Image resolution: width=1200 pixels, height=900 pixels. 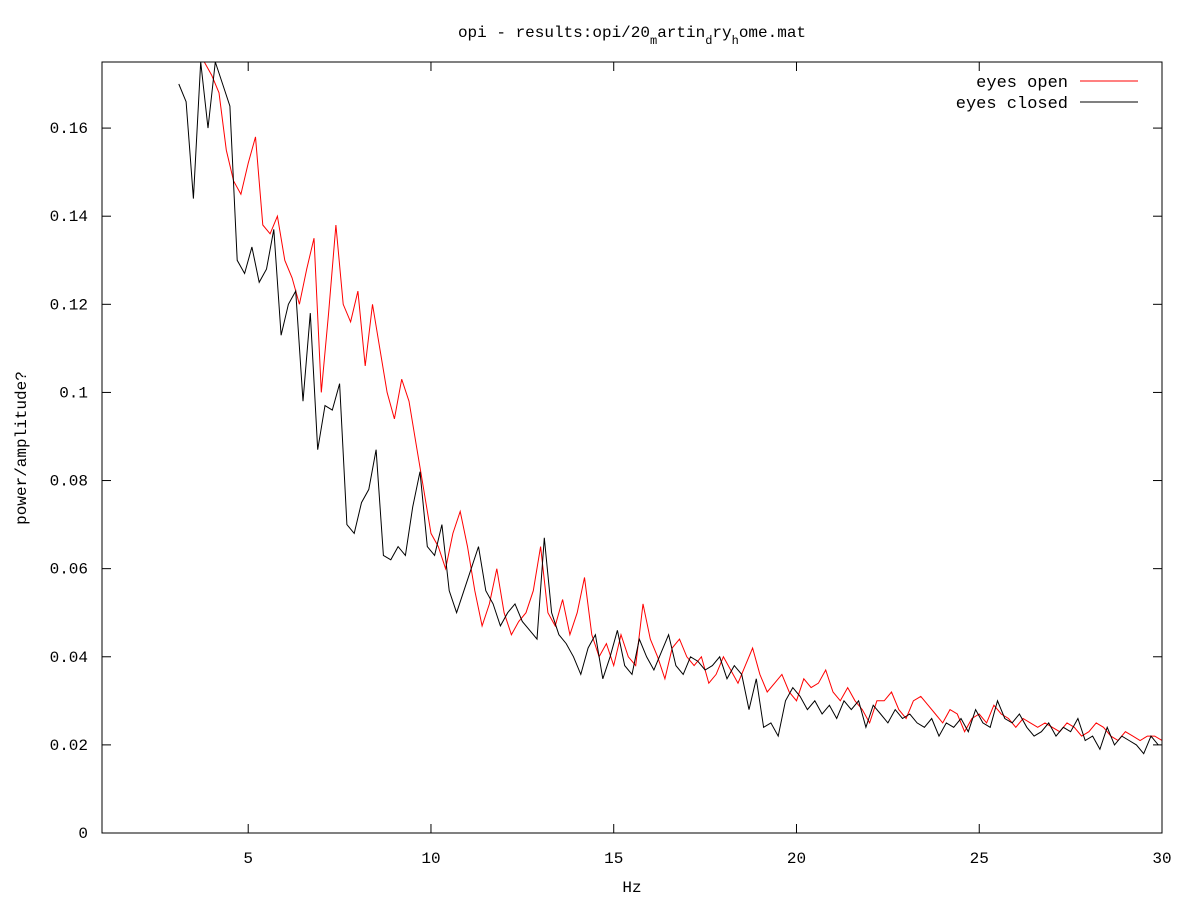 I want to click on x-tick-label: 25, so click(x=979, y=859).